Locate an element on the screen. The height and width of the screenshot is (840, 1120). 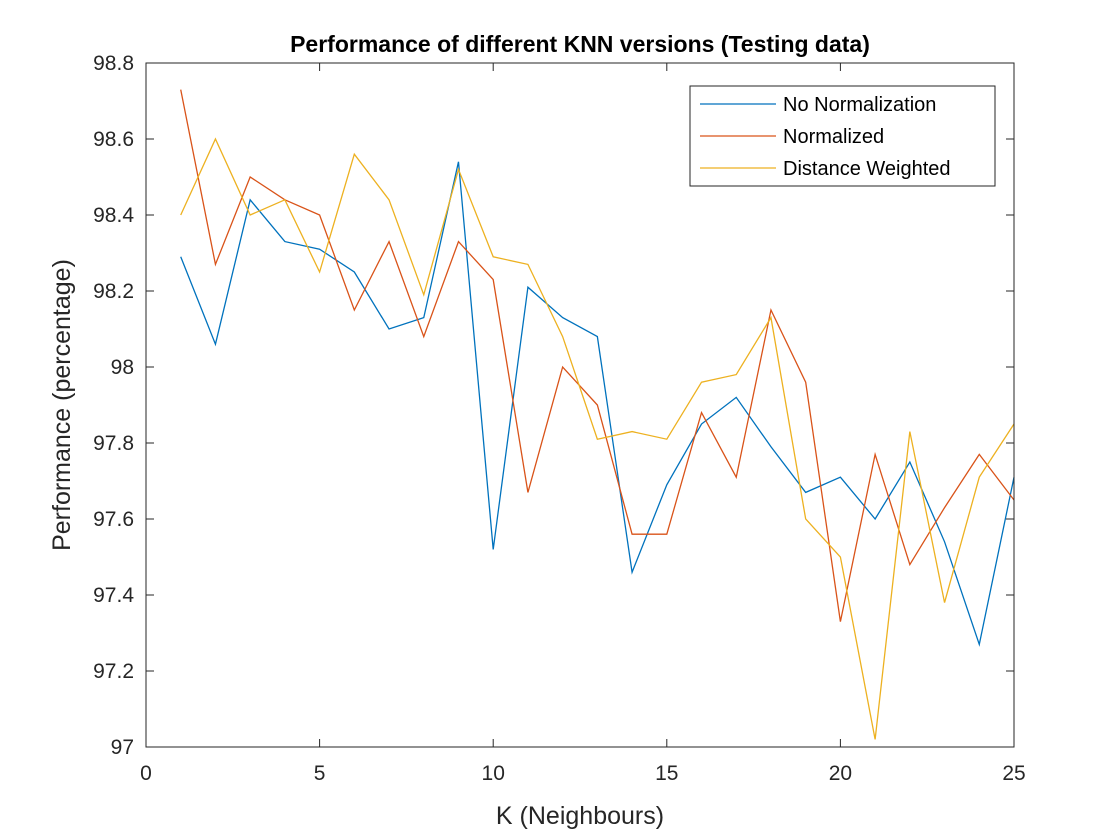
x-axis-label: K (Neighbours) is located at coordinates (580, 816).